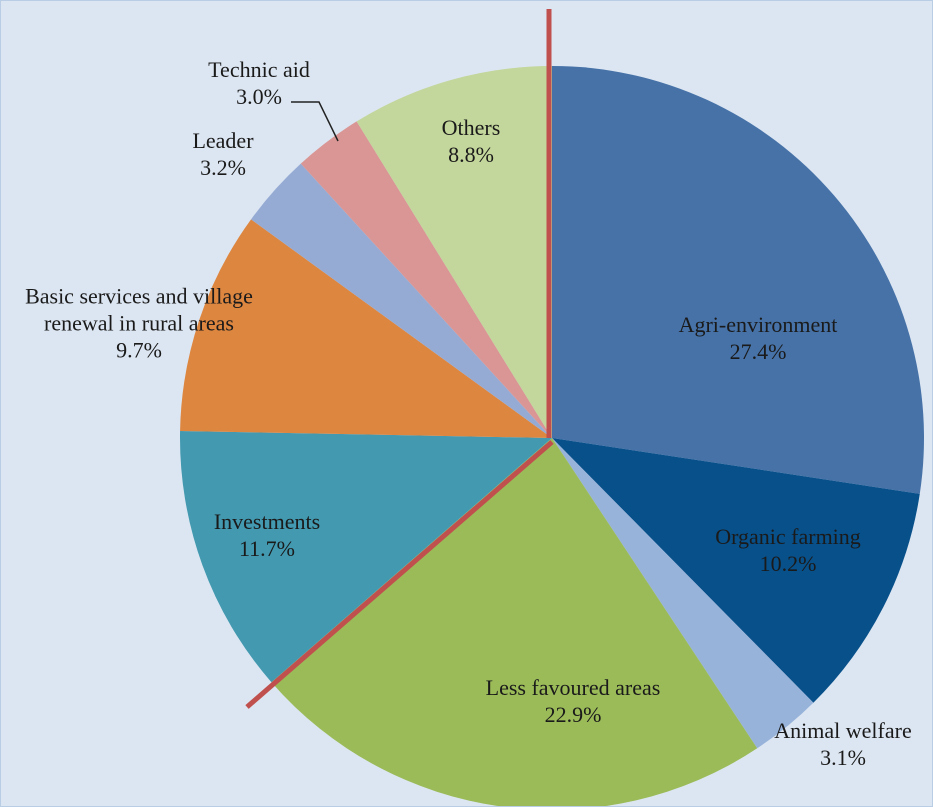 The width and height of the screenshot is (933, 807). I want to click on value-label: 3.0%, so click(259, 96).